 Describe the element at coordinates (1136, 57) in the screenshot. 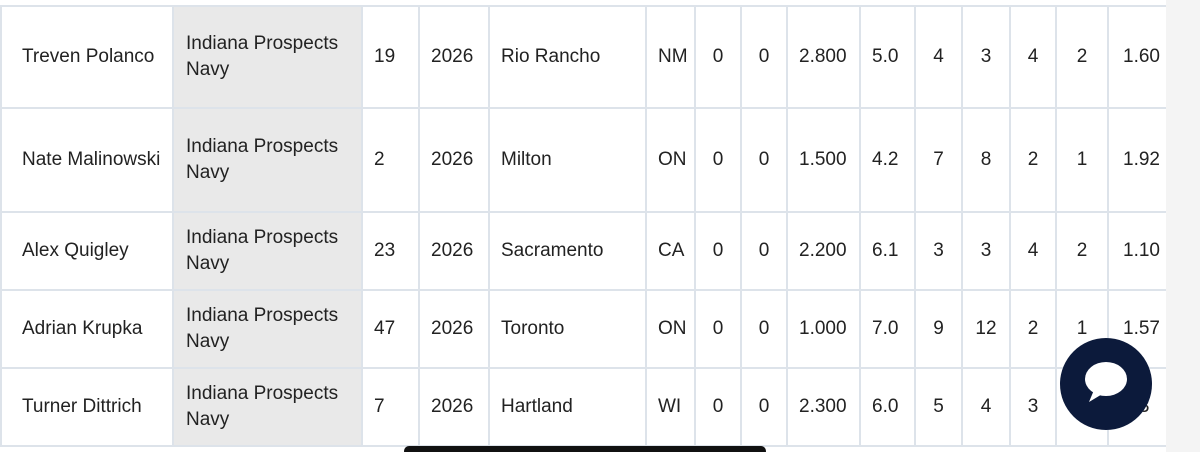

I see `stat-cell: 1.60` at that location.